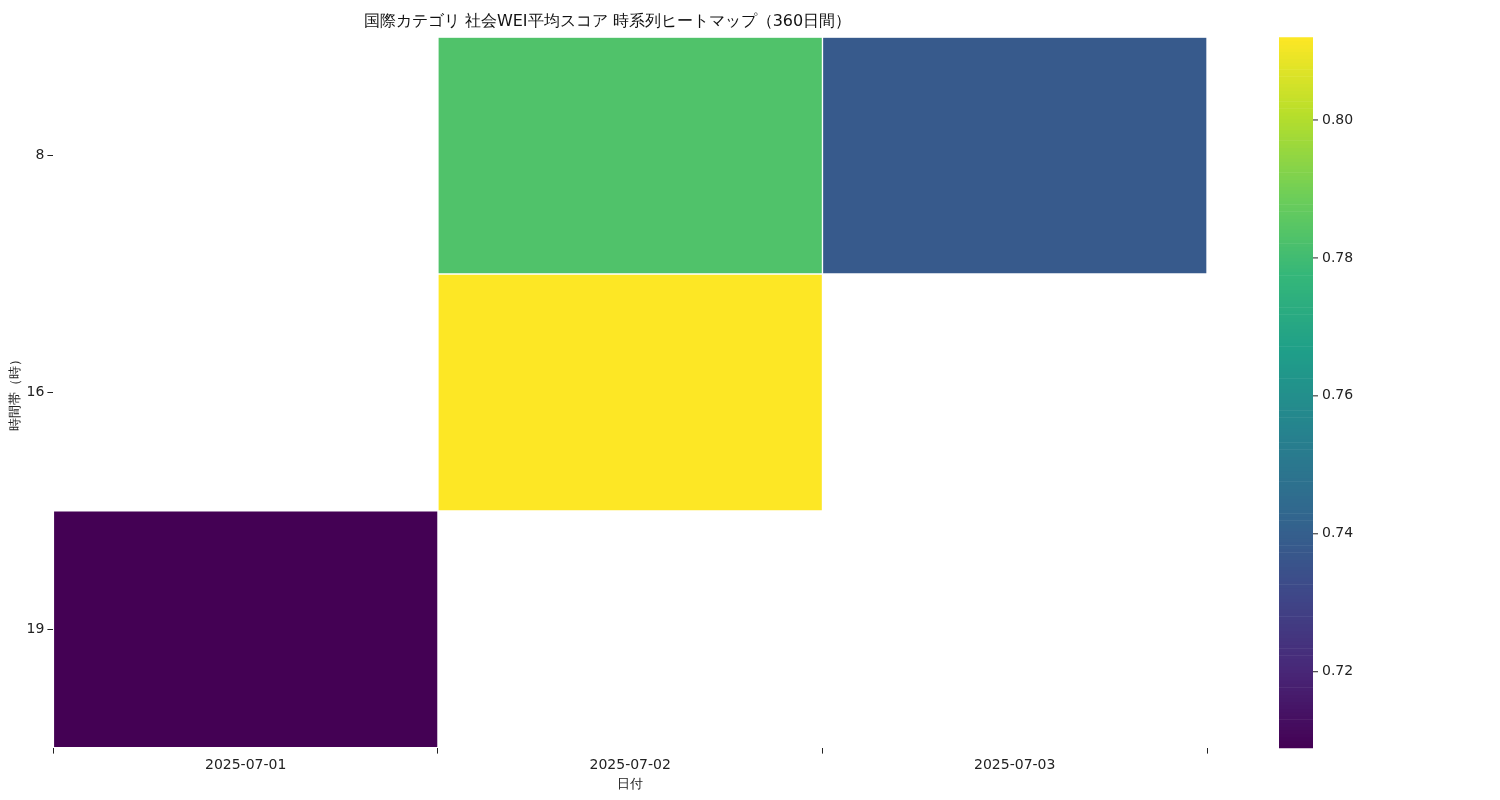 The height and width of the screenshot is (800, 1500). Describe the element at coordinates (245, 763) in the screenshot. I see `x-tick-label: 2025-07-01` at that location.